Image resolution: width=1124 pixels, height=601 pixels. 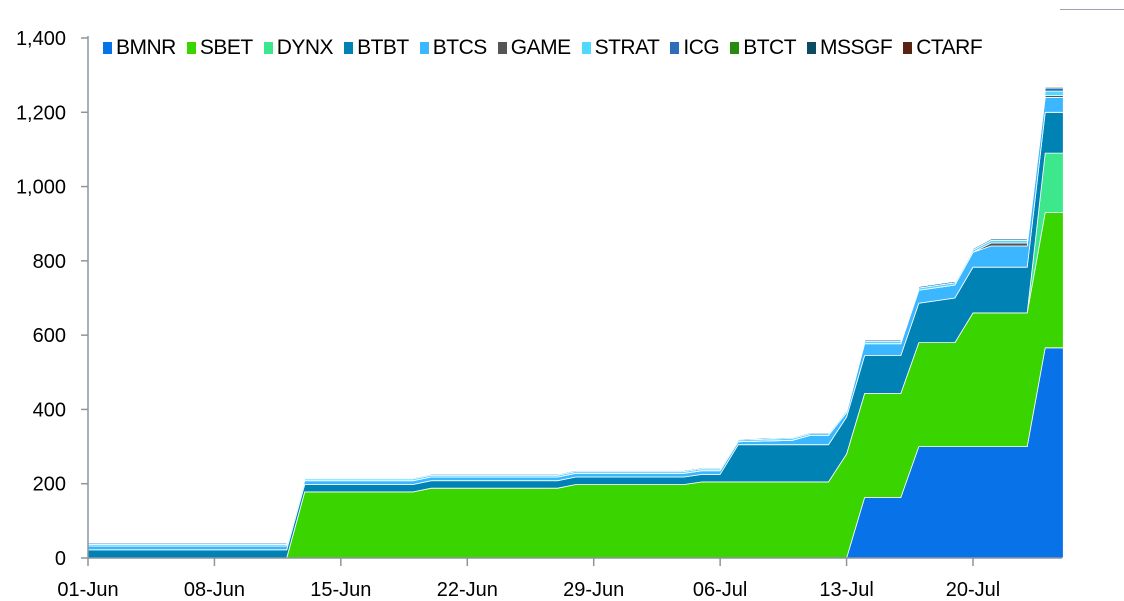 What do you see at coordinates (49, 336) in the screenshot?
I see `y-tick-label: 600` at bounding box center [49, 336].